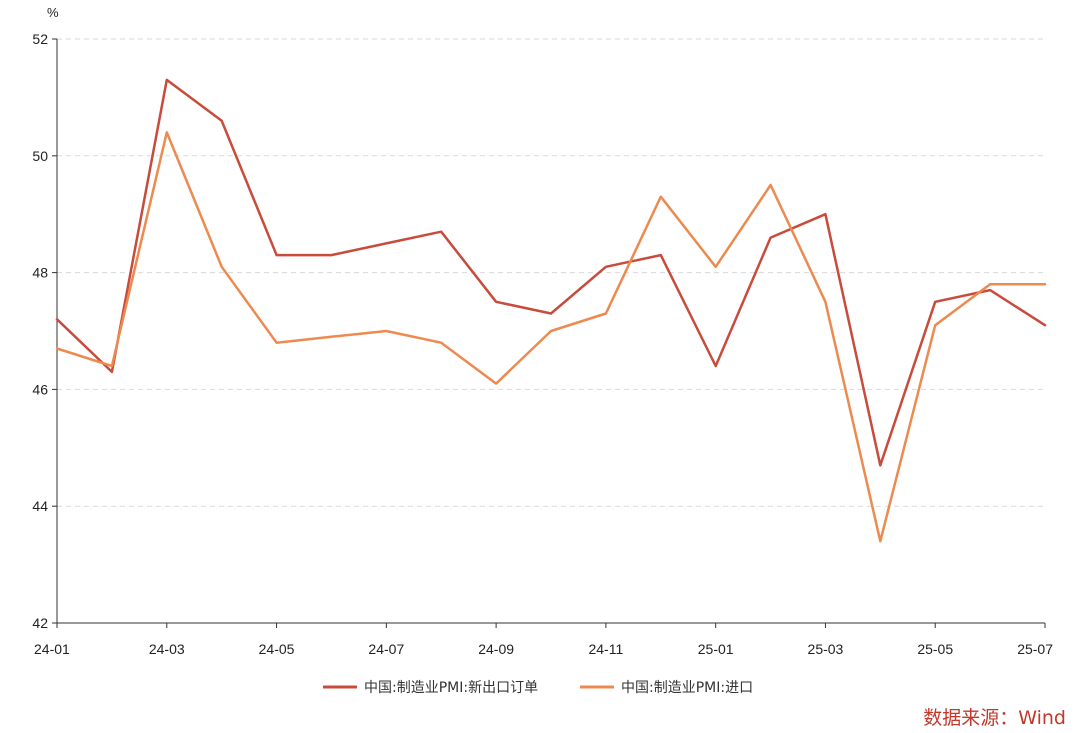  Describe the element at coordinates (40, 623) in the screenshot. I see `y-tick-label: 42` at that location.